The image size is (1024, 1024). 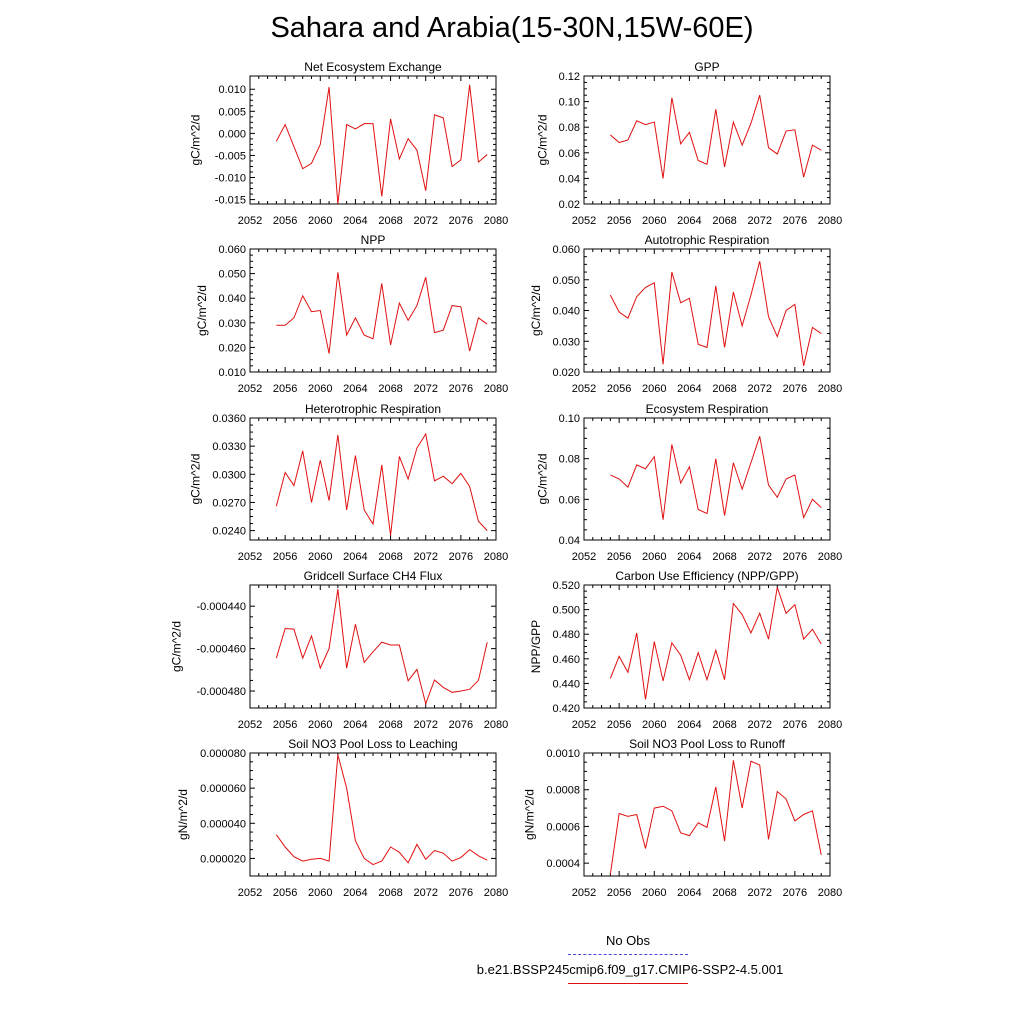 What do you see at coordinates (320, 893) in the screenshot?
I see `panel-9-xtick-label: 2060` at bounding box center [320, 893].